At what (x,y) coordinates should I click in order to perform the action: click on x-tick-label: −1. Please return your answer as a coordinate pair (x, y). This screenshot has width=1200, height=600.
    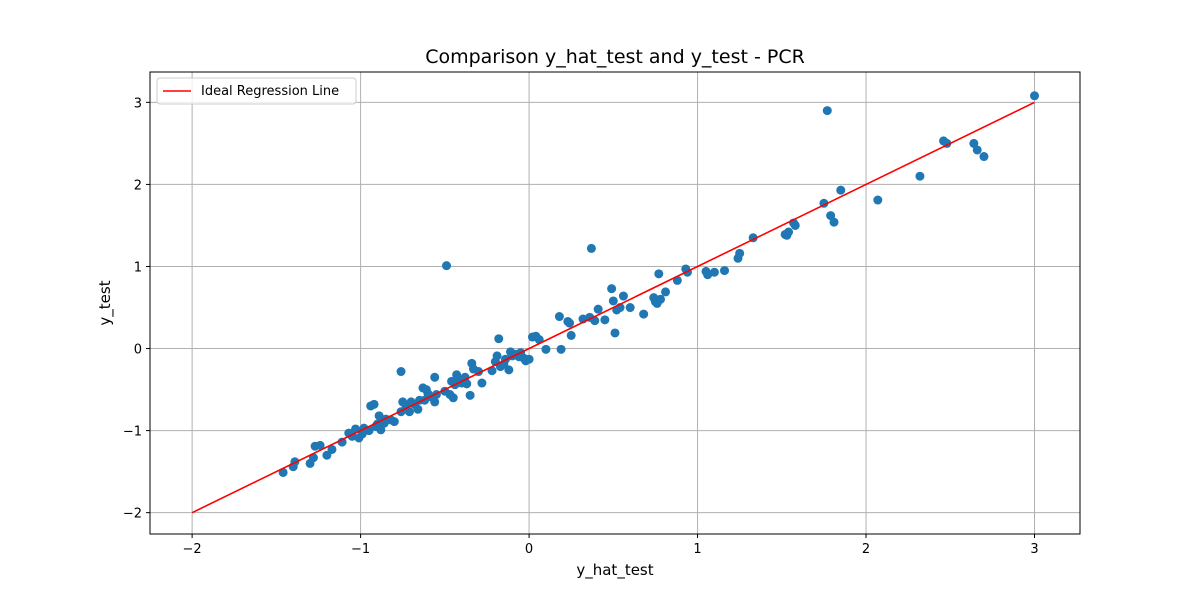
    Looking at the image, I should click on (360, 549).